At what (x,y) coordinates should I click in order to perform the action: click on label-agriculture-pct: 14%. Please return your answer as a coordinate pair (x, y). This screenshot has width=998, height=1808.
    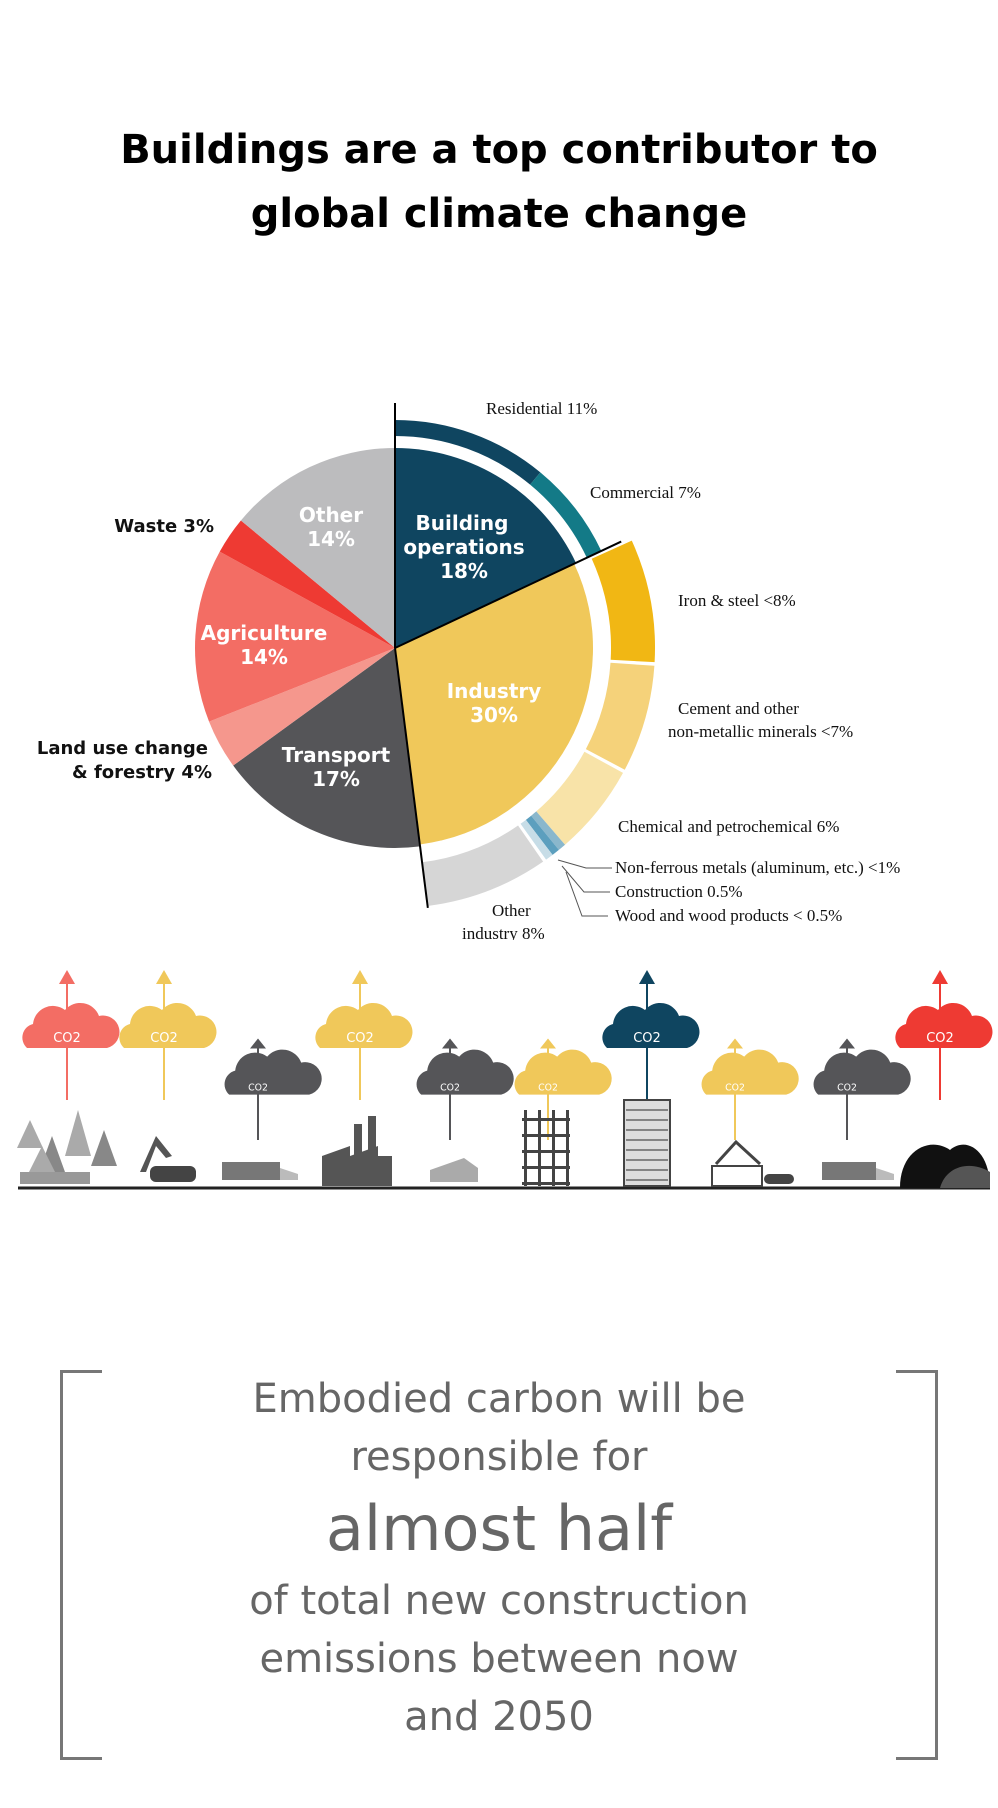
    Looking at the image, I should click on (264, 657).